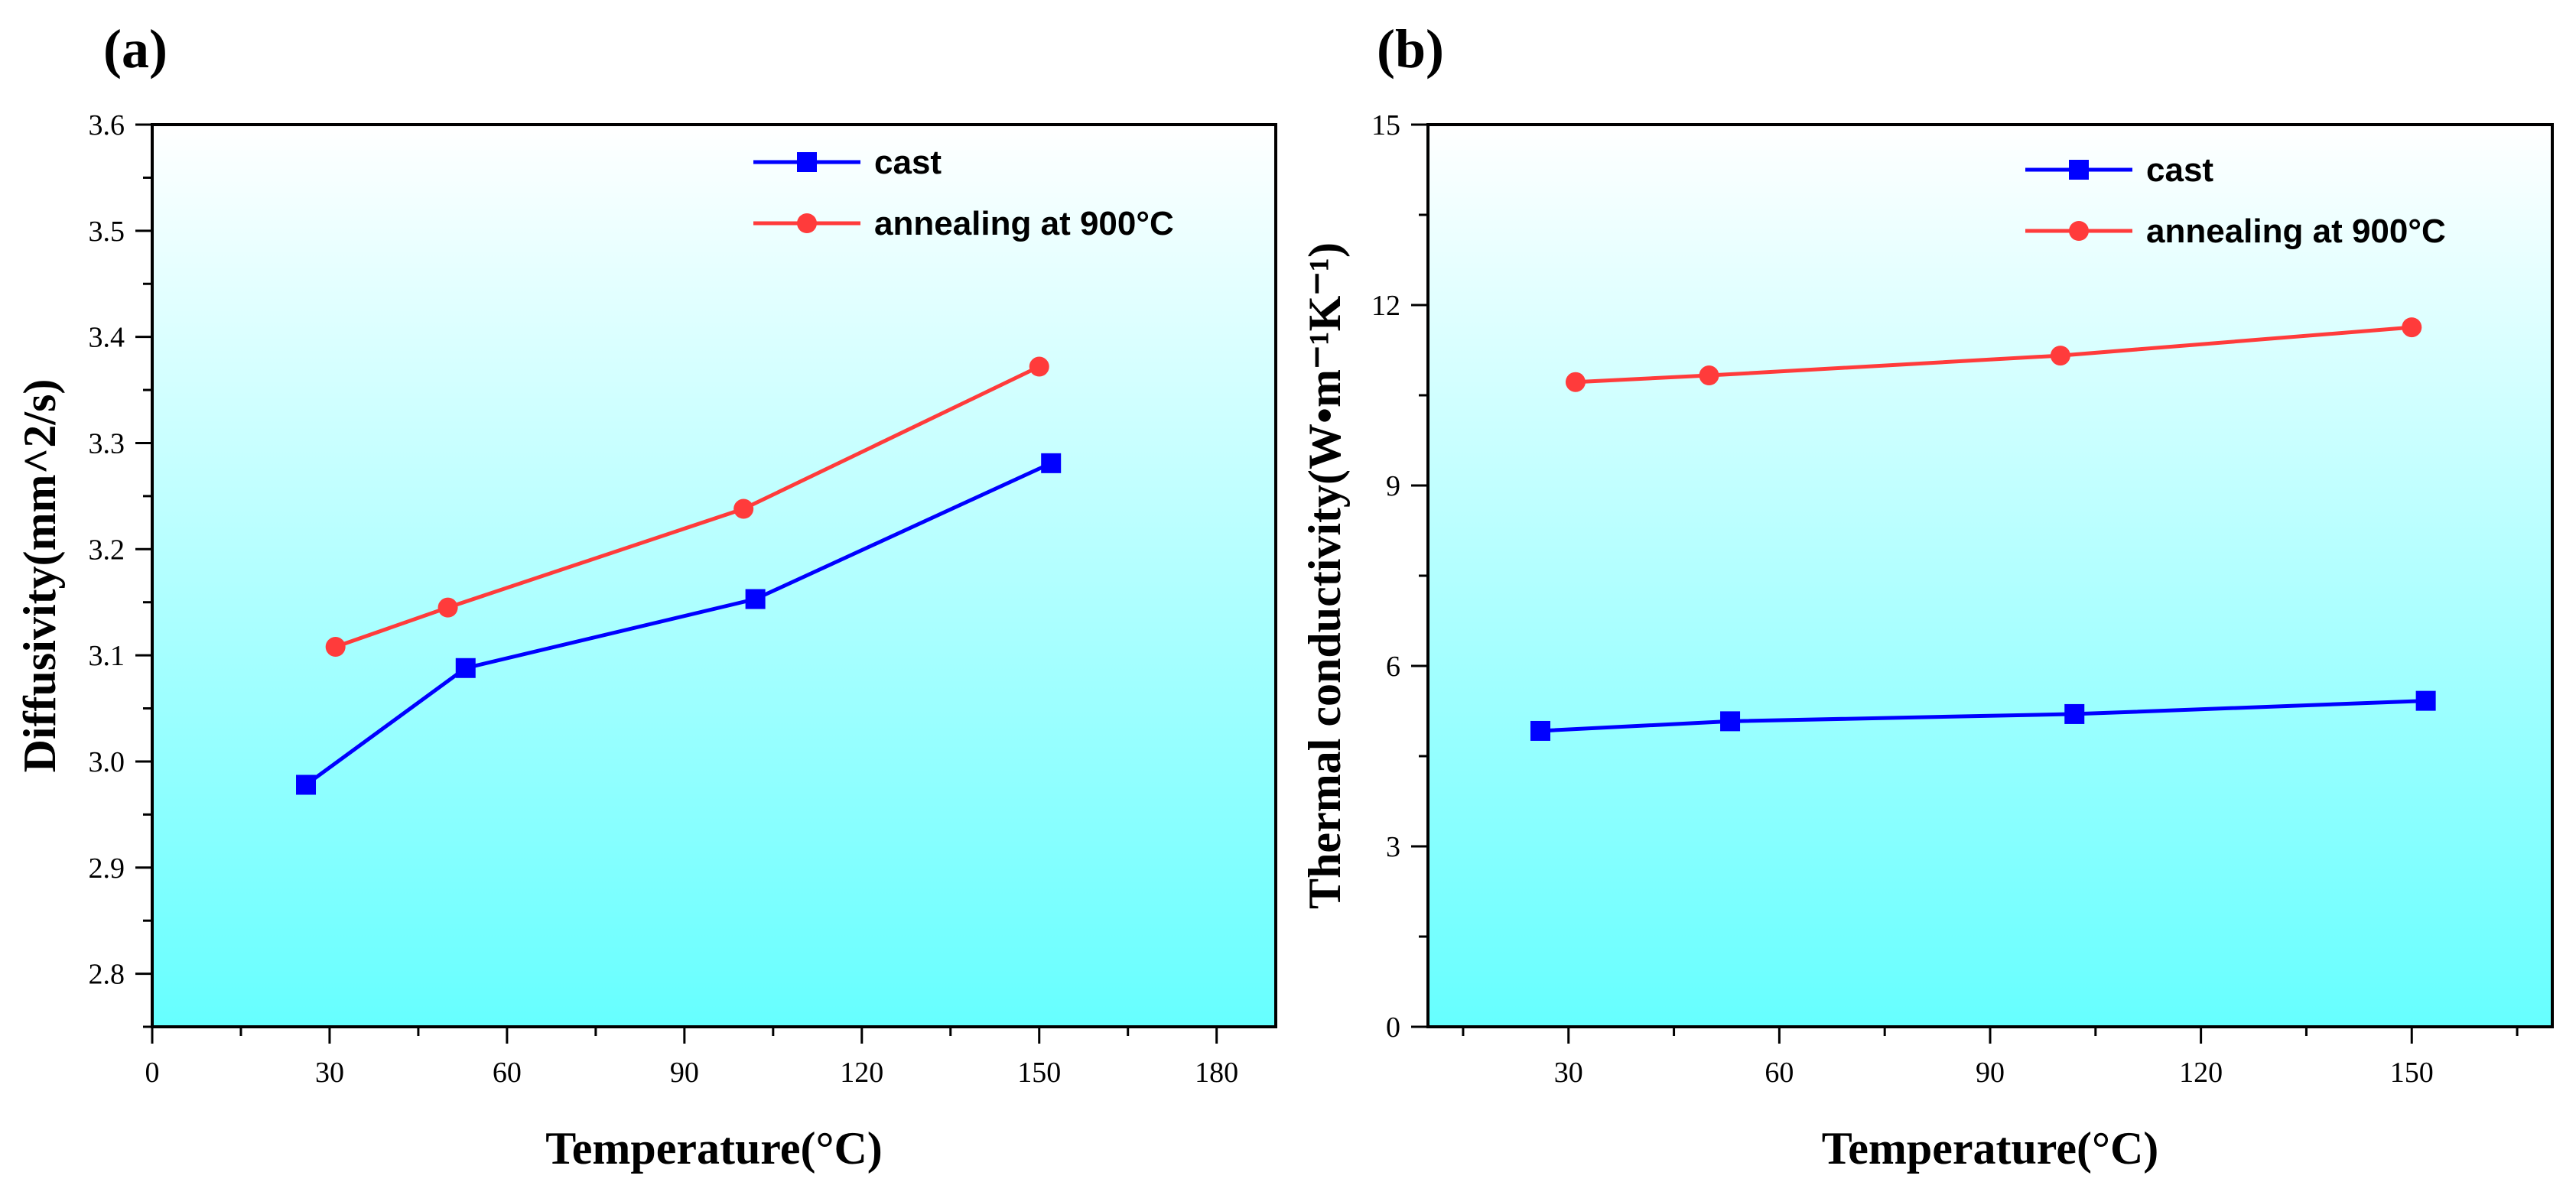 This screenshot has height=1195, width=2576. What do you see at coordinates (40, 576) in the screenshot?
I see `y-axis-title-a: Diffusivity(mm^2/s)` at bounding box center [40, 576].